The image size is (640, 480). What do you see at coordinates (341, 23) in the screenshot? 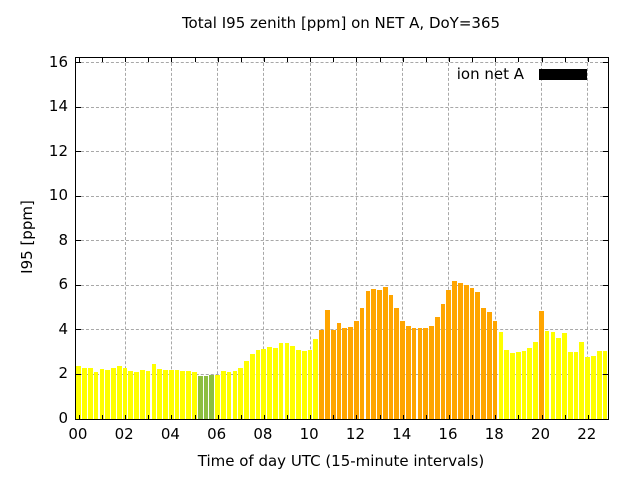
I see `chart-title: Total I95 zenith [ppm] on NET A, DoY=365` at bounding box center [341, 23].